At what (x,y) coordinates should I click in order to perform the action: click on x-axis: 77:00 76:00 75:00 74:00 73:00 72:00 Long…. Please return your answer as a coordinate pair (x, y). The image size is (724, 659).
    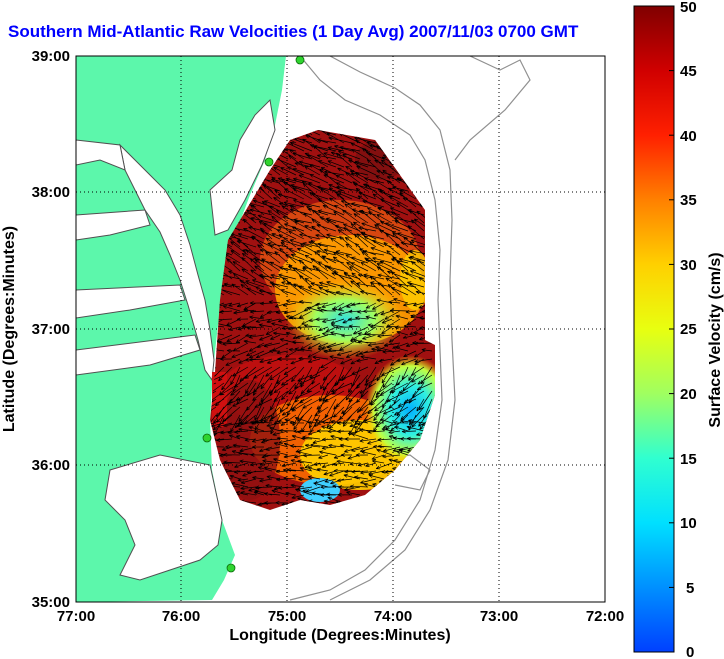
    Looking at the image, I should click on (340, 626).